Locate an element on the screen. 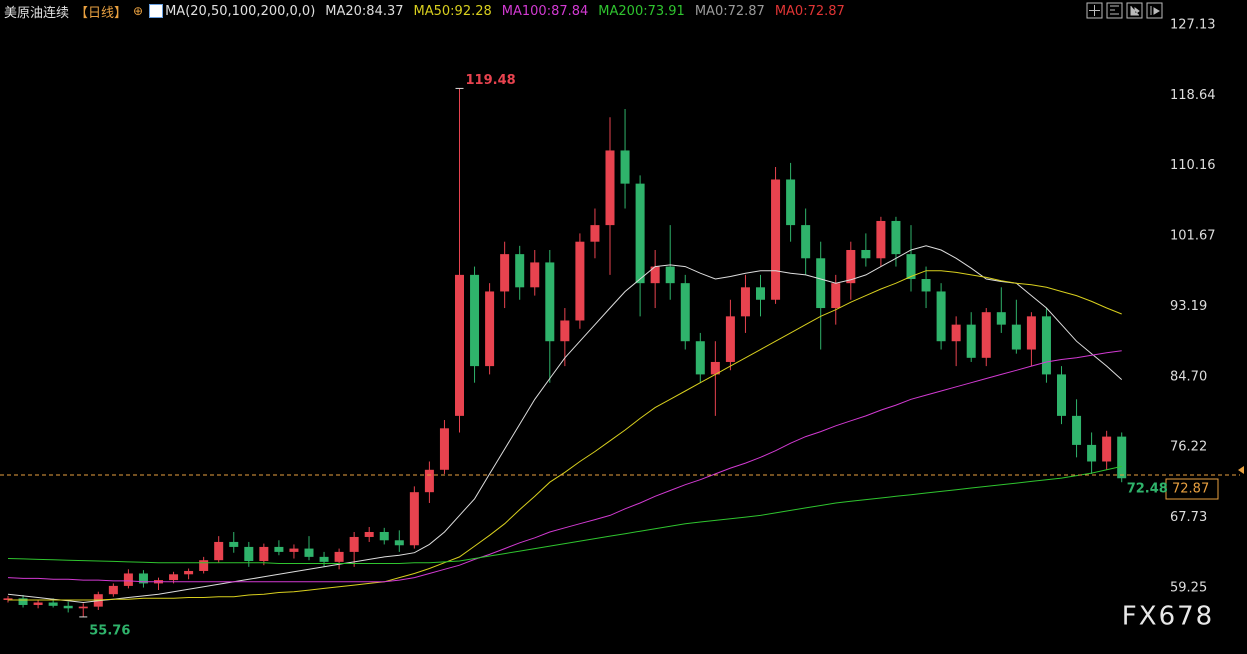 Image resolution: width=1247 pixels, height=654 pixels. y-tick-label: 127.13 is located at coordinates (1193, 24).